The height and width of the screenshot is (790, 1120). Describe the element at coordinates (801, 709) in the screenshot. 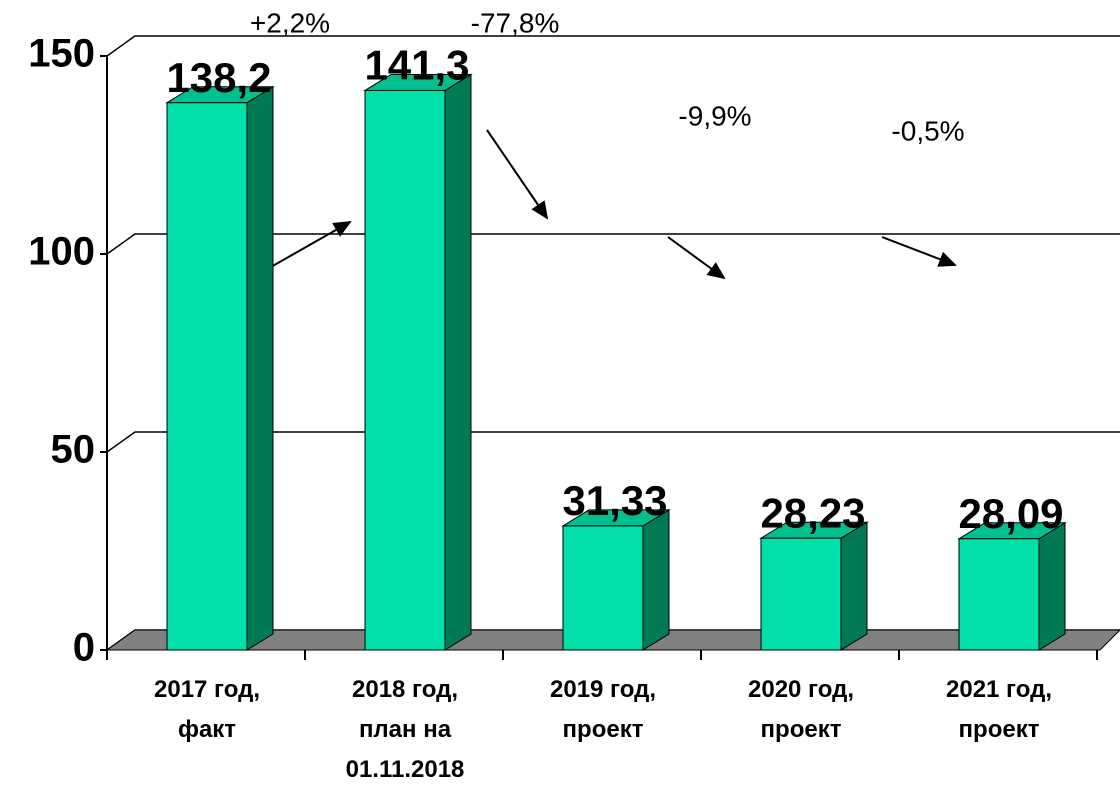

I see `x-tick-label: 2020 год, проект` at that location.